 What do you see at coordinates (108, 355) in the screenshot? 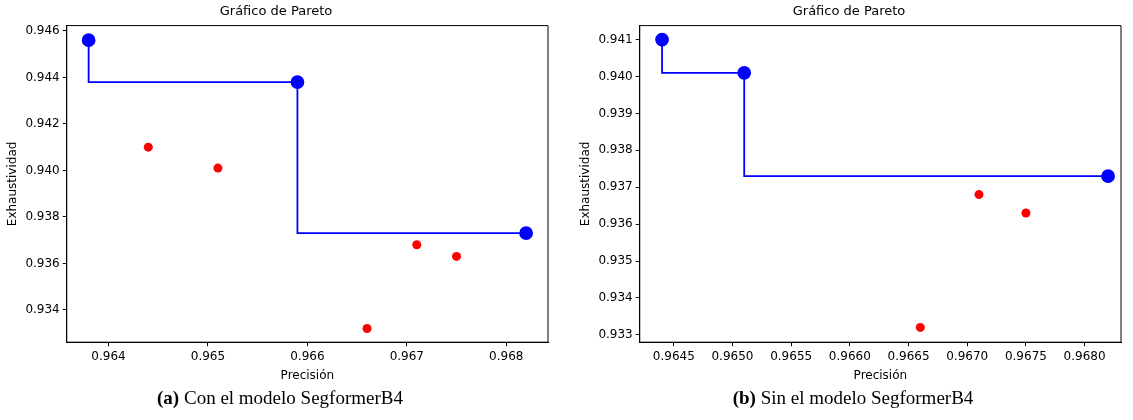
I see `x-tick-label: 0.964` at bounding box center [108, 355].